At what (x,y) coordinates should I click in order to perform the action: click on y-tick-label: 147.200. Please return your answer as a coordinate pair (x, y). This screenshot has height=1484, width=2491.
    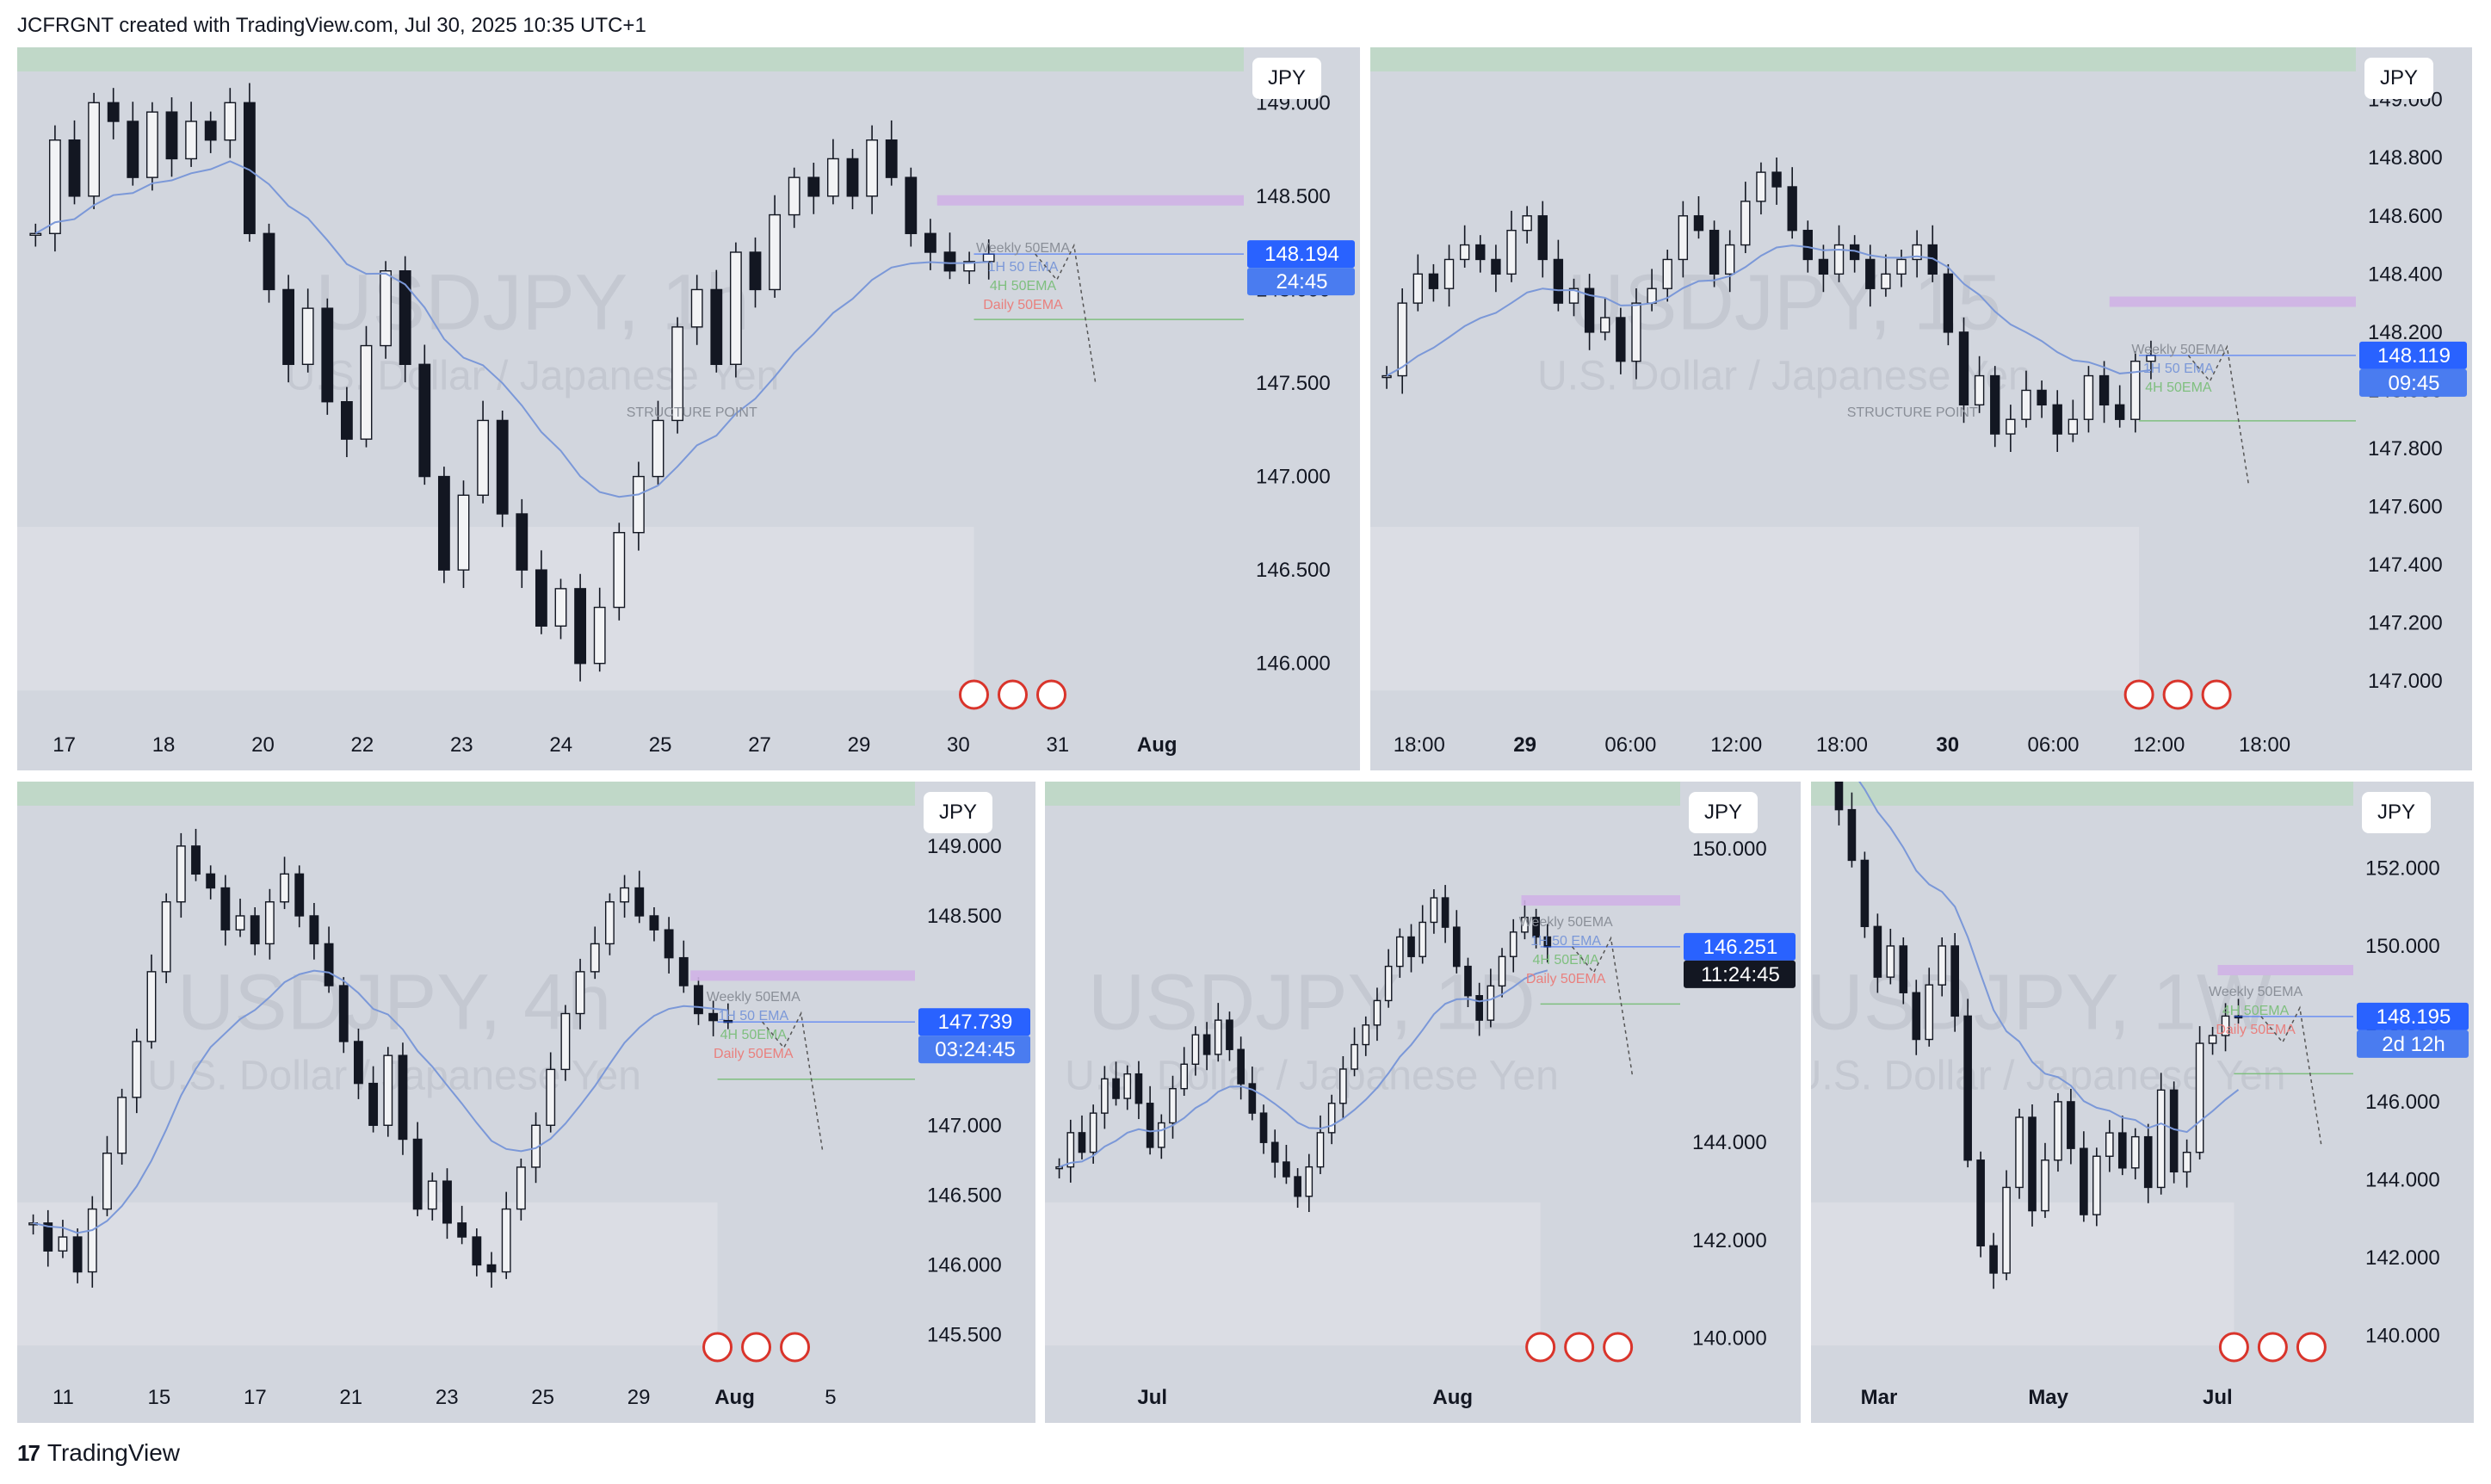
    Looking at the image, I should click on (2405, 623).